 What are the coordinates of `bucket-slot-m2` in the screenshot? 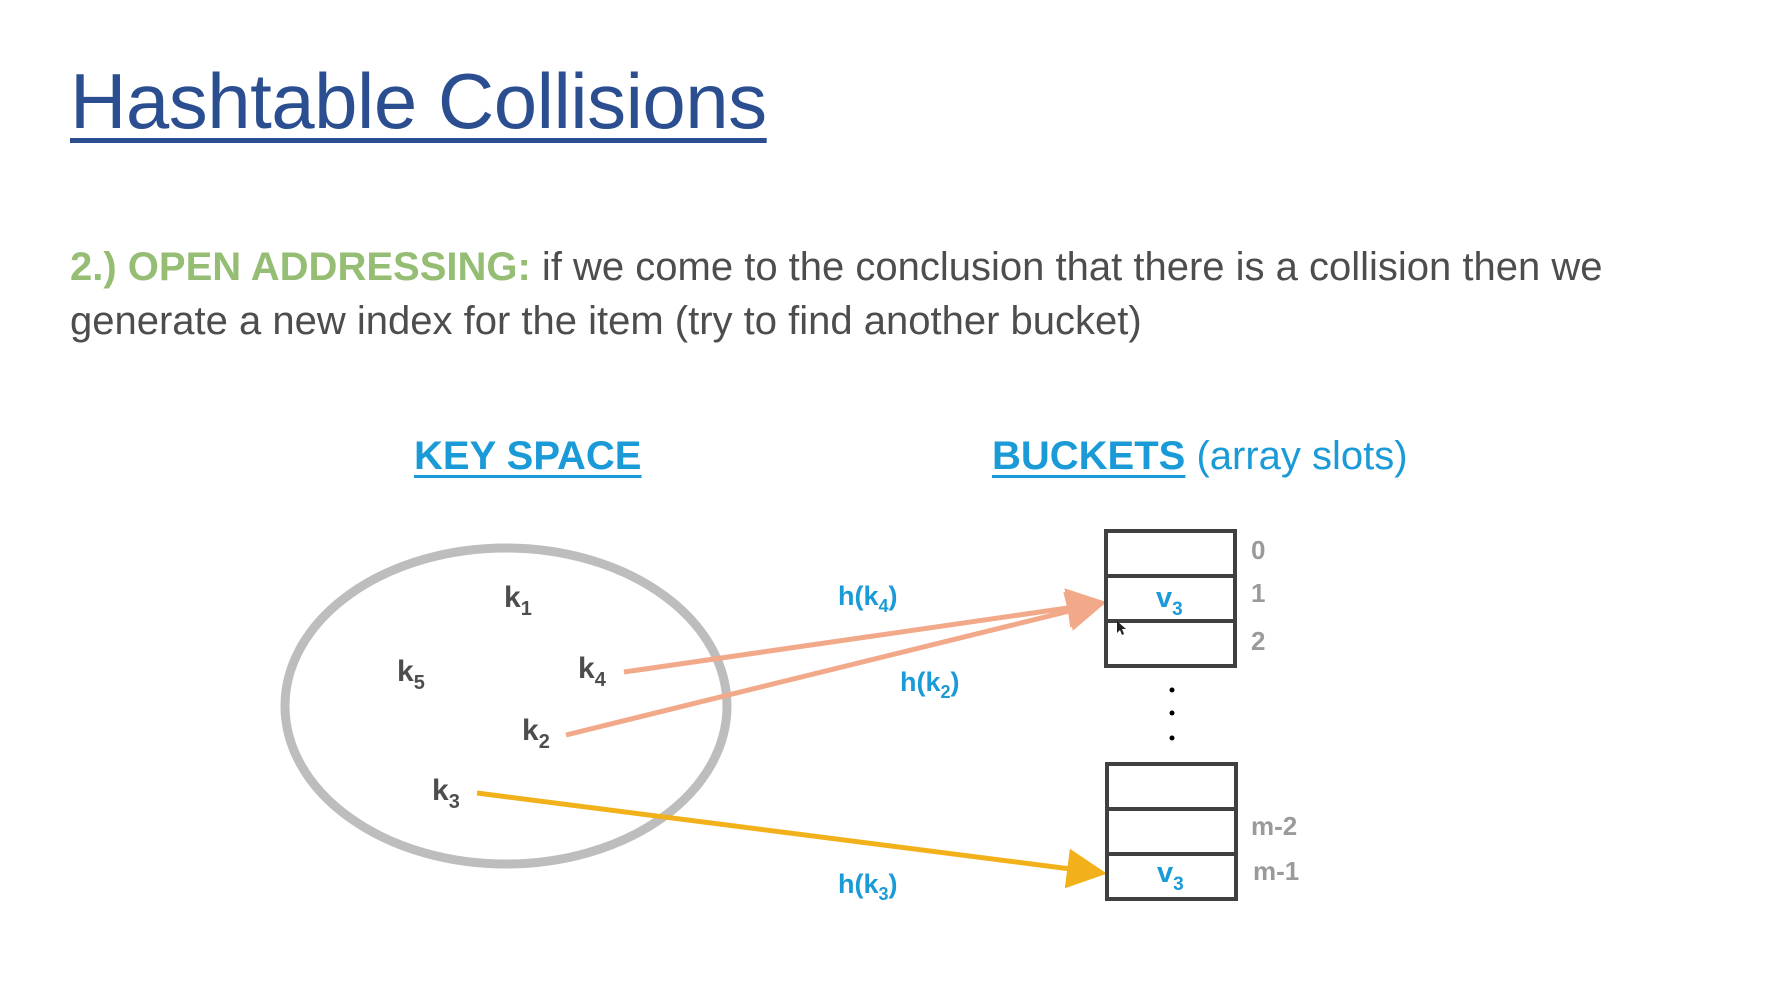 It's located at (1171, 831).